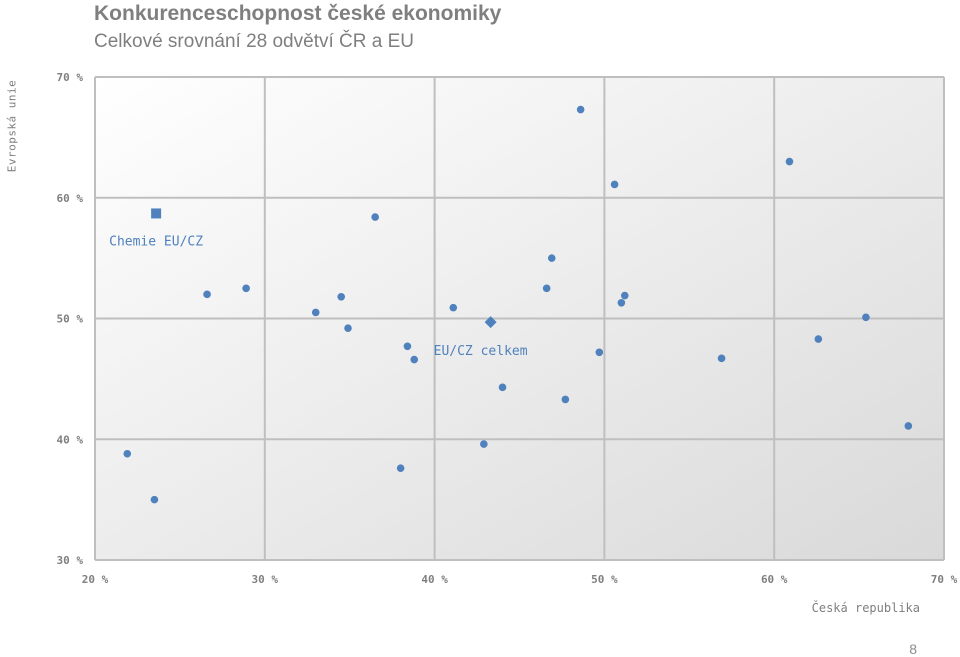 The width and height of the screenshot is (960, 657). Describe the element at coordinates (774, 579) in the screenshot. I see `x-tick-label: 60 %` at that location.